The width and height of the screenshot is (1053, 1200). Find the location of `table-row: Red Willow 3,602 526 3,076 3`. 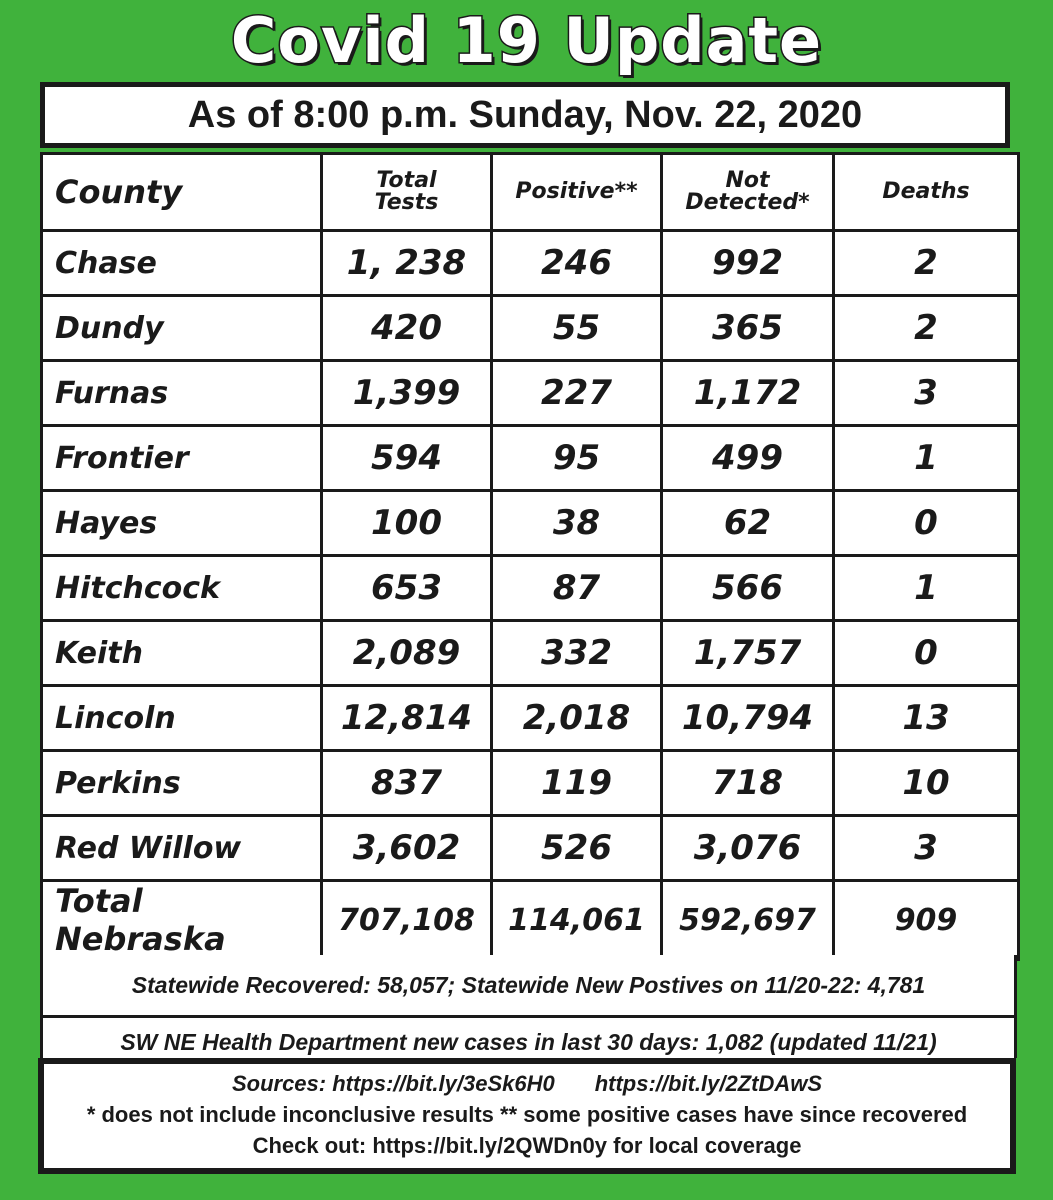

table-row: Red Willow 3,602 526 3,076 3 is located at coordinates (530, 848).